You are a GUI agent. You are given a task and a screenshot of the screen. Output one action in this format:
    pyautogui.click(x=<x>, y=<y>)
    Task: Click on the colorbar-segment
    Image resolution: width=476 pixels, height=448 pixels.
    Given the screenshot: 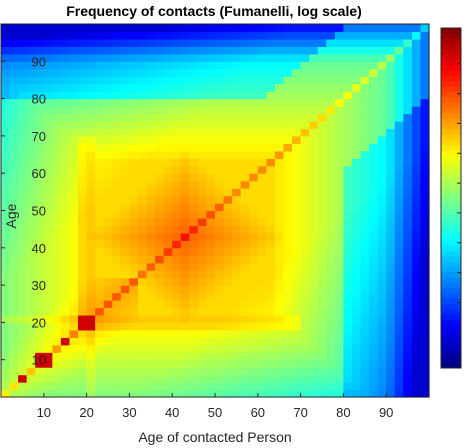 What is the action you would take?
    pyautogui.click(x=451, y=105)
    